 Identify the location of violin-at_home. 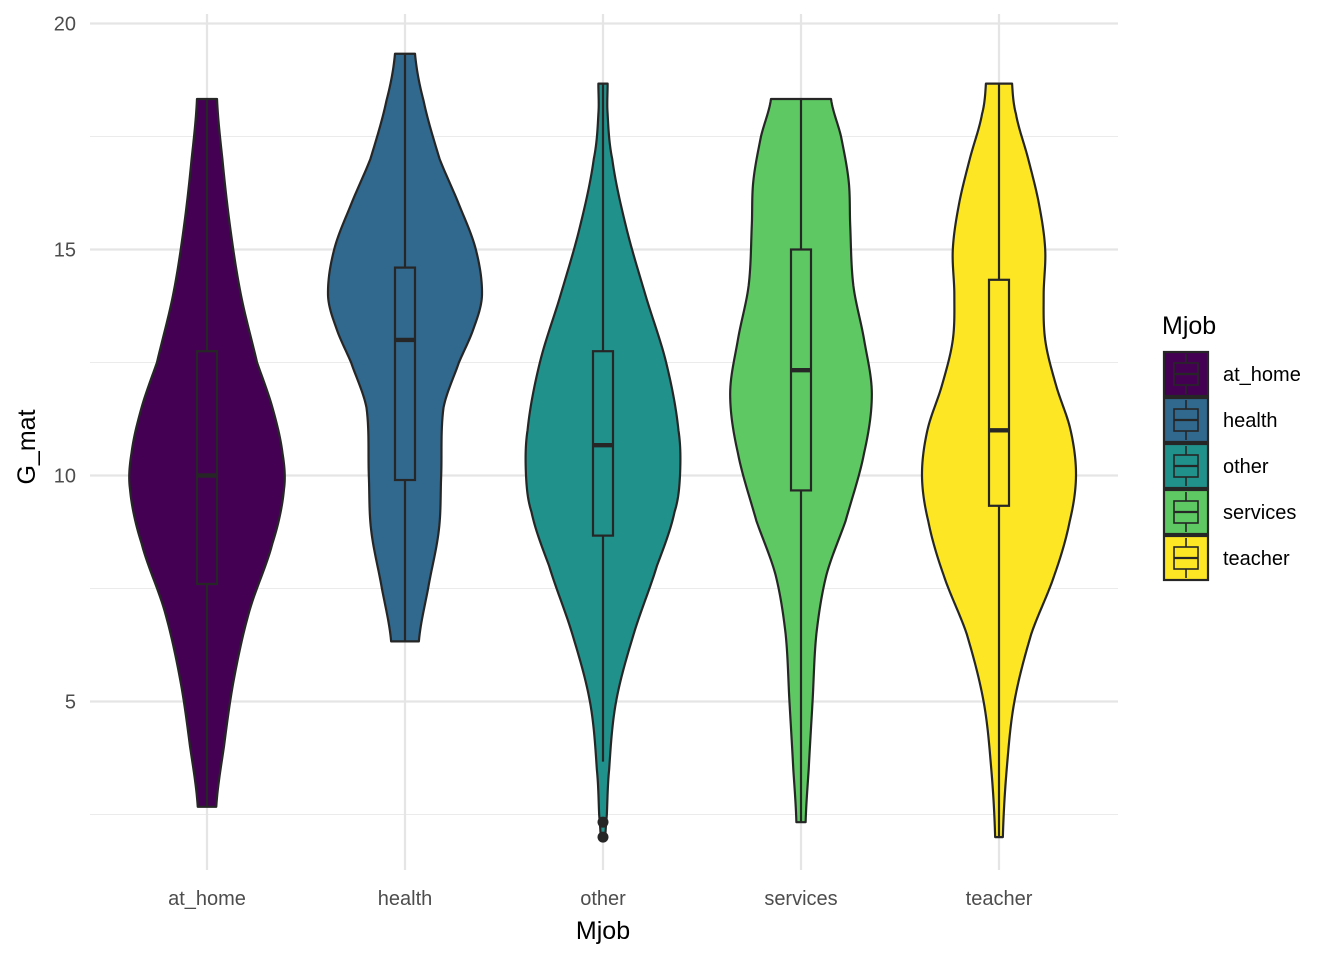
(207, 452).